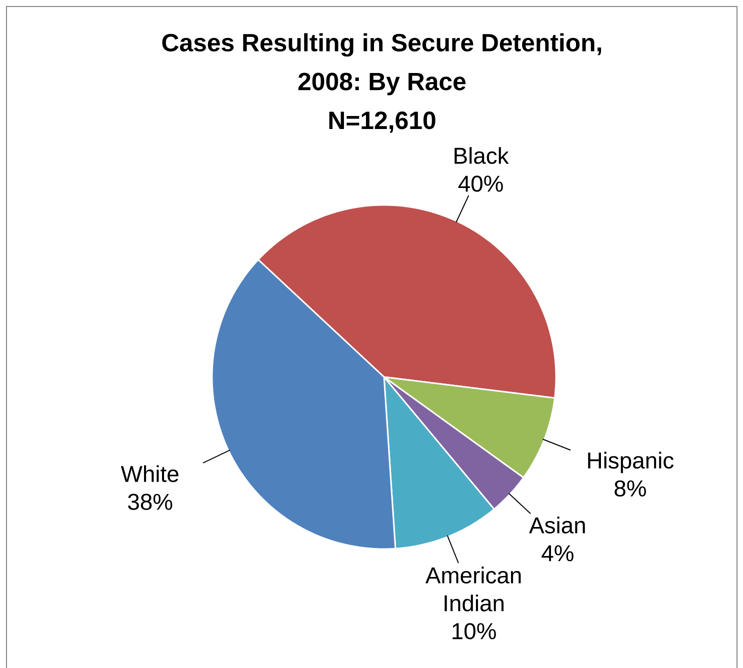 Image resolution: width=743 pixels, height=668 pixels. Describe the element at coordinates (382, 64) in the screenshot. I see `chart-title: Cases Resulting in Secure Detention, 2008: By Race` at that location.